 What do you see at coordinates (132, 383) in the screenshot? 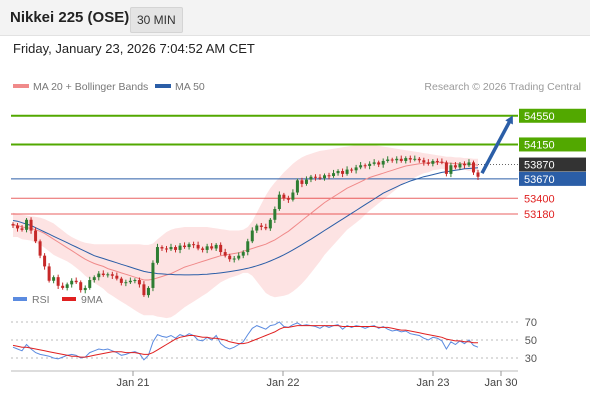
I see `x-tick-label: Jan 21` at bounding box center [132, 383].